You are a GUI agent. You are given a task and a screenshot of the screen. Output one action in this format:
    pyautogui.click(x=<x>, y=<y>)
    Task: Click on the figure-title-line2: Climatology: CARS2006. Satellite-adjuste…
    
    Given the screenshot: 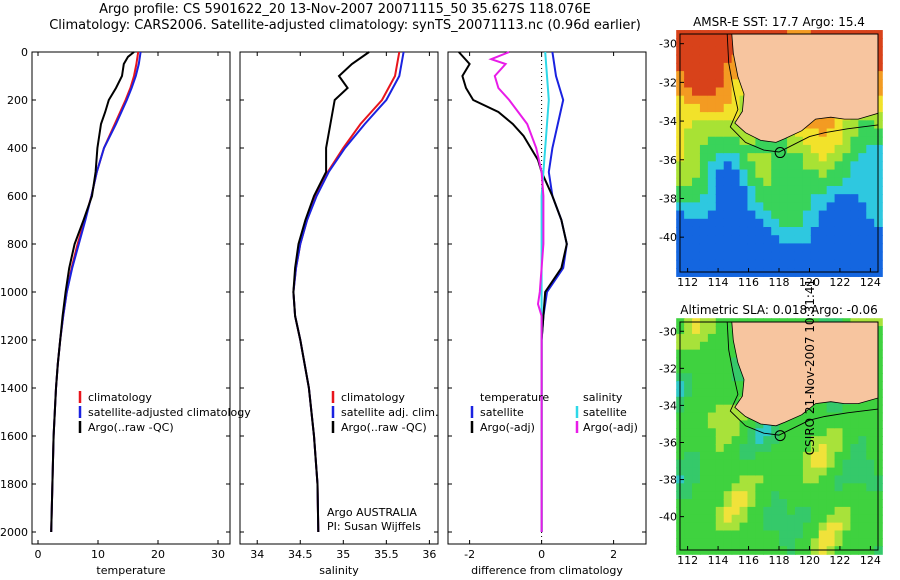 What is the action you would take?
    pyautogui.click(x=345, y=25)
    